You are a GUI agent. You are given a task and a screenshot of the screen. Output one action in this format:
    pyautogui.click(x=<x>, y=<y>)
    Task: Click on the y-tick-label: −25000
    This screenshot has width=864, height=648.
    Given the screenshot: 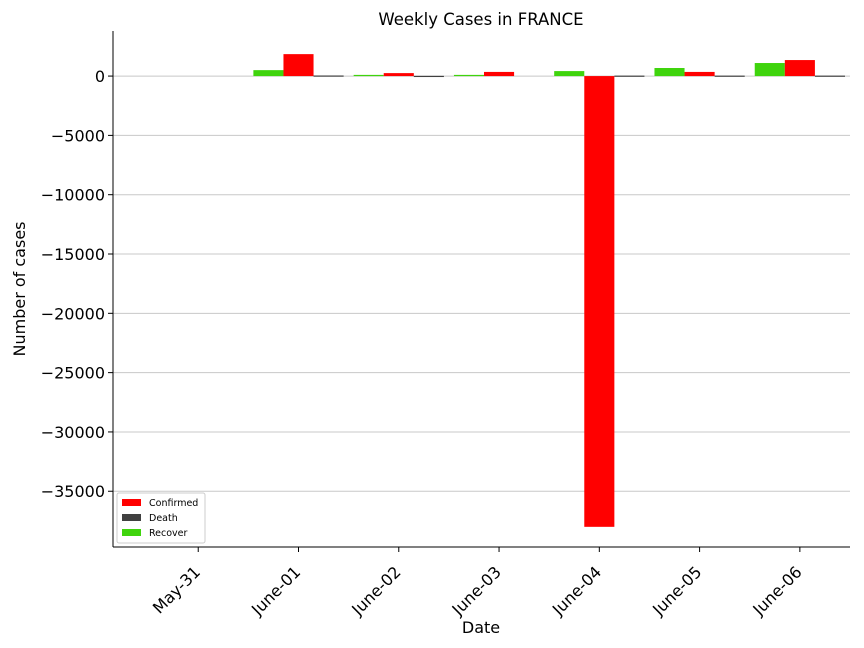 What is the action you would take?
    pyautogui.click(x=73, y=373)
    